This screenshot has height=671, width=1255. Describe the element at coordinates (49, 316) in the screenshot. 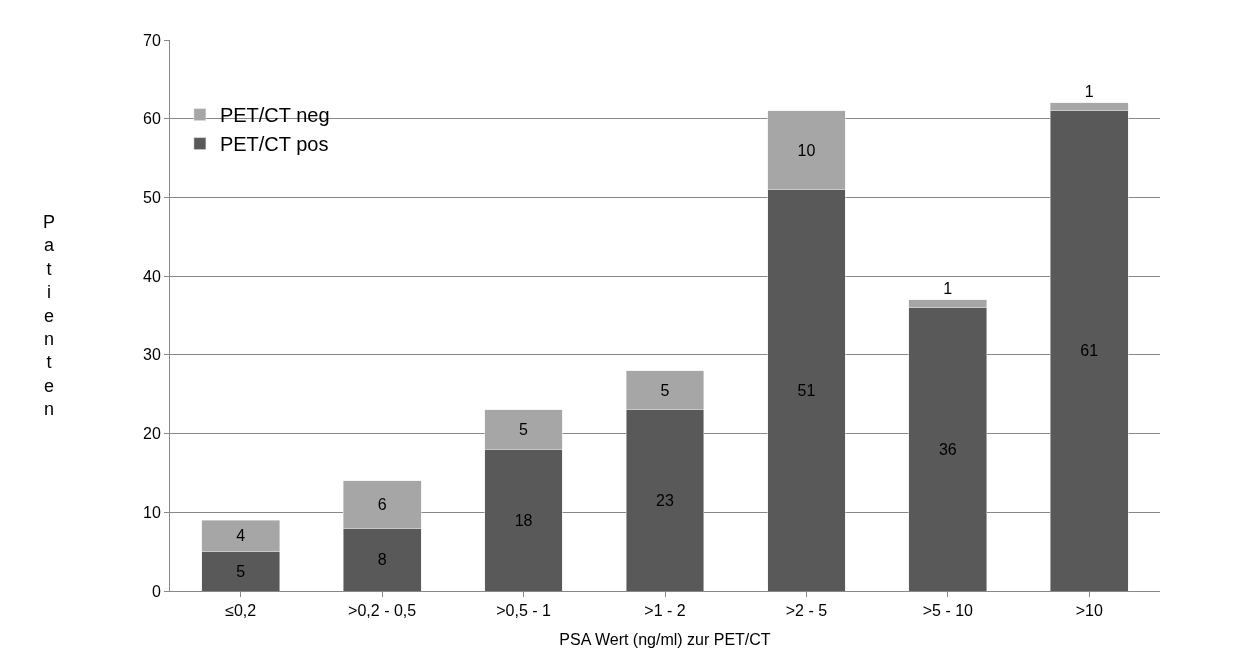

I see `text: Patienten` at that location.